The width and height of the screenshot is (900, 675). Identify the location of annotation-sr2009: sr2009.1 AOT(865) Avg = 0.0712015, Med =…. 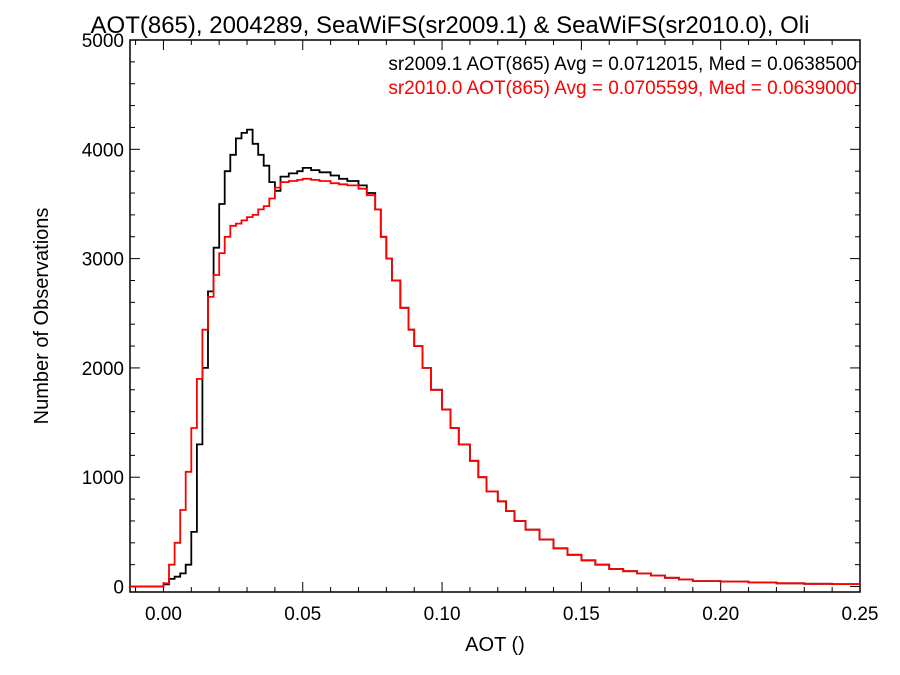
(622, 64).